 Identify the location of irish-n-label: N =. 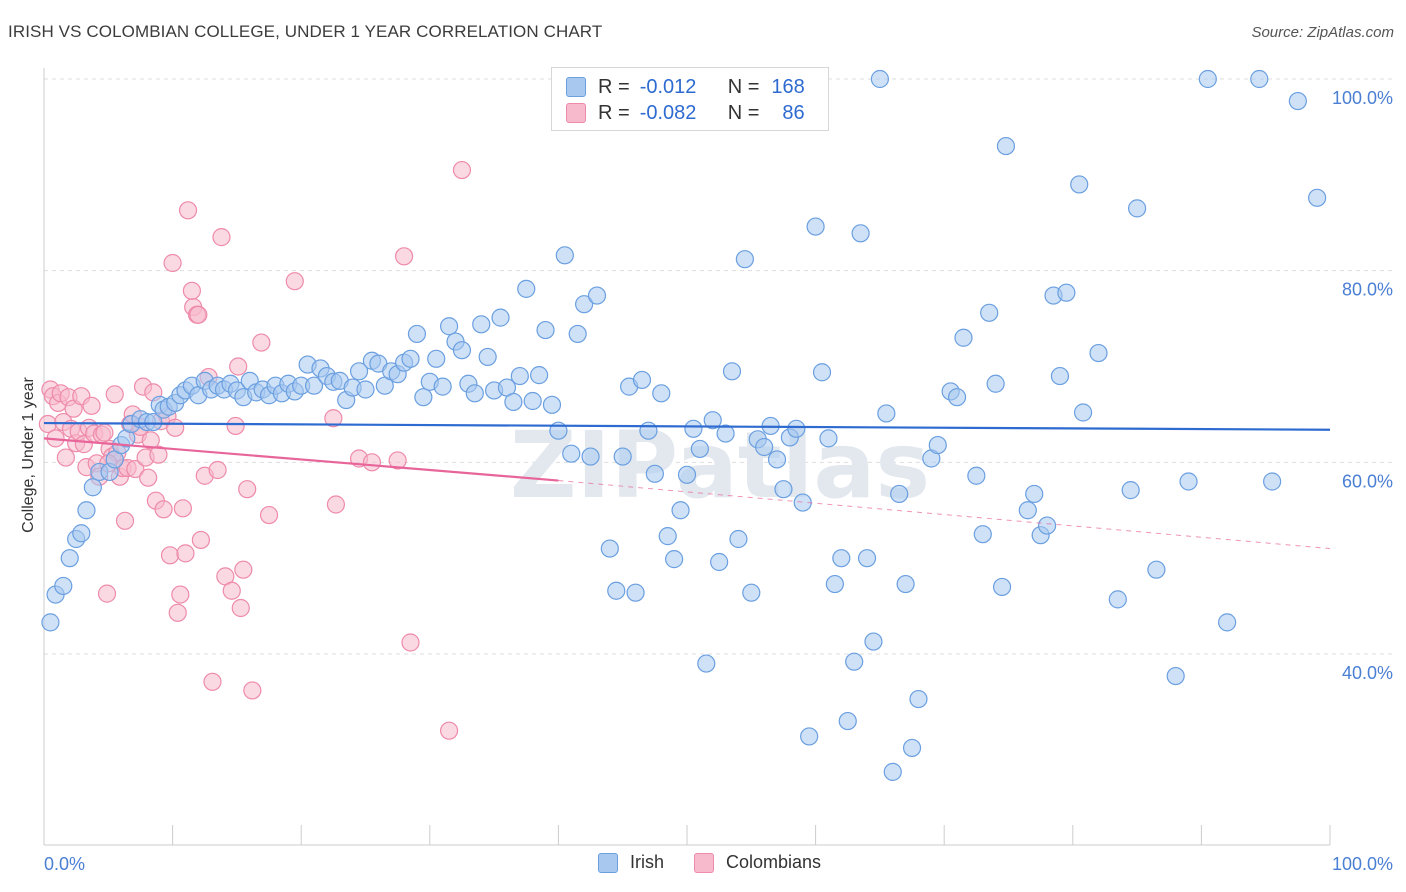
(743, 86).